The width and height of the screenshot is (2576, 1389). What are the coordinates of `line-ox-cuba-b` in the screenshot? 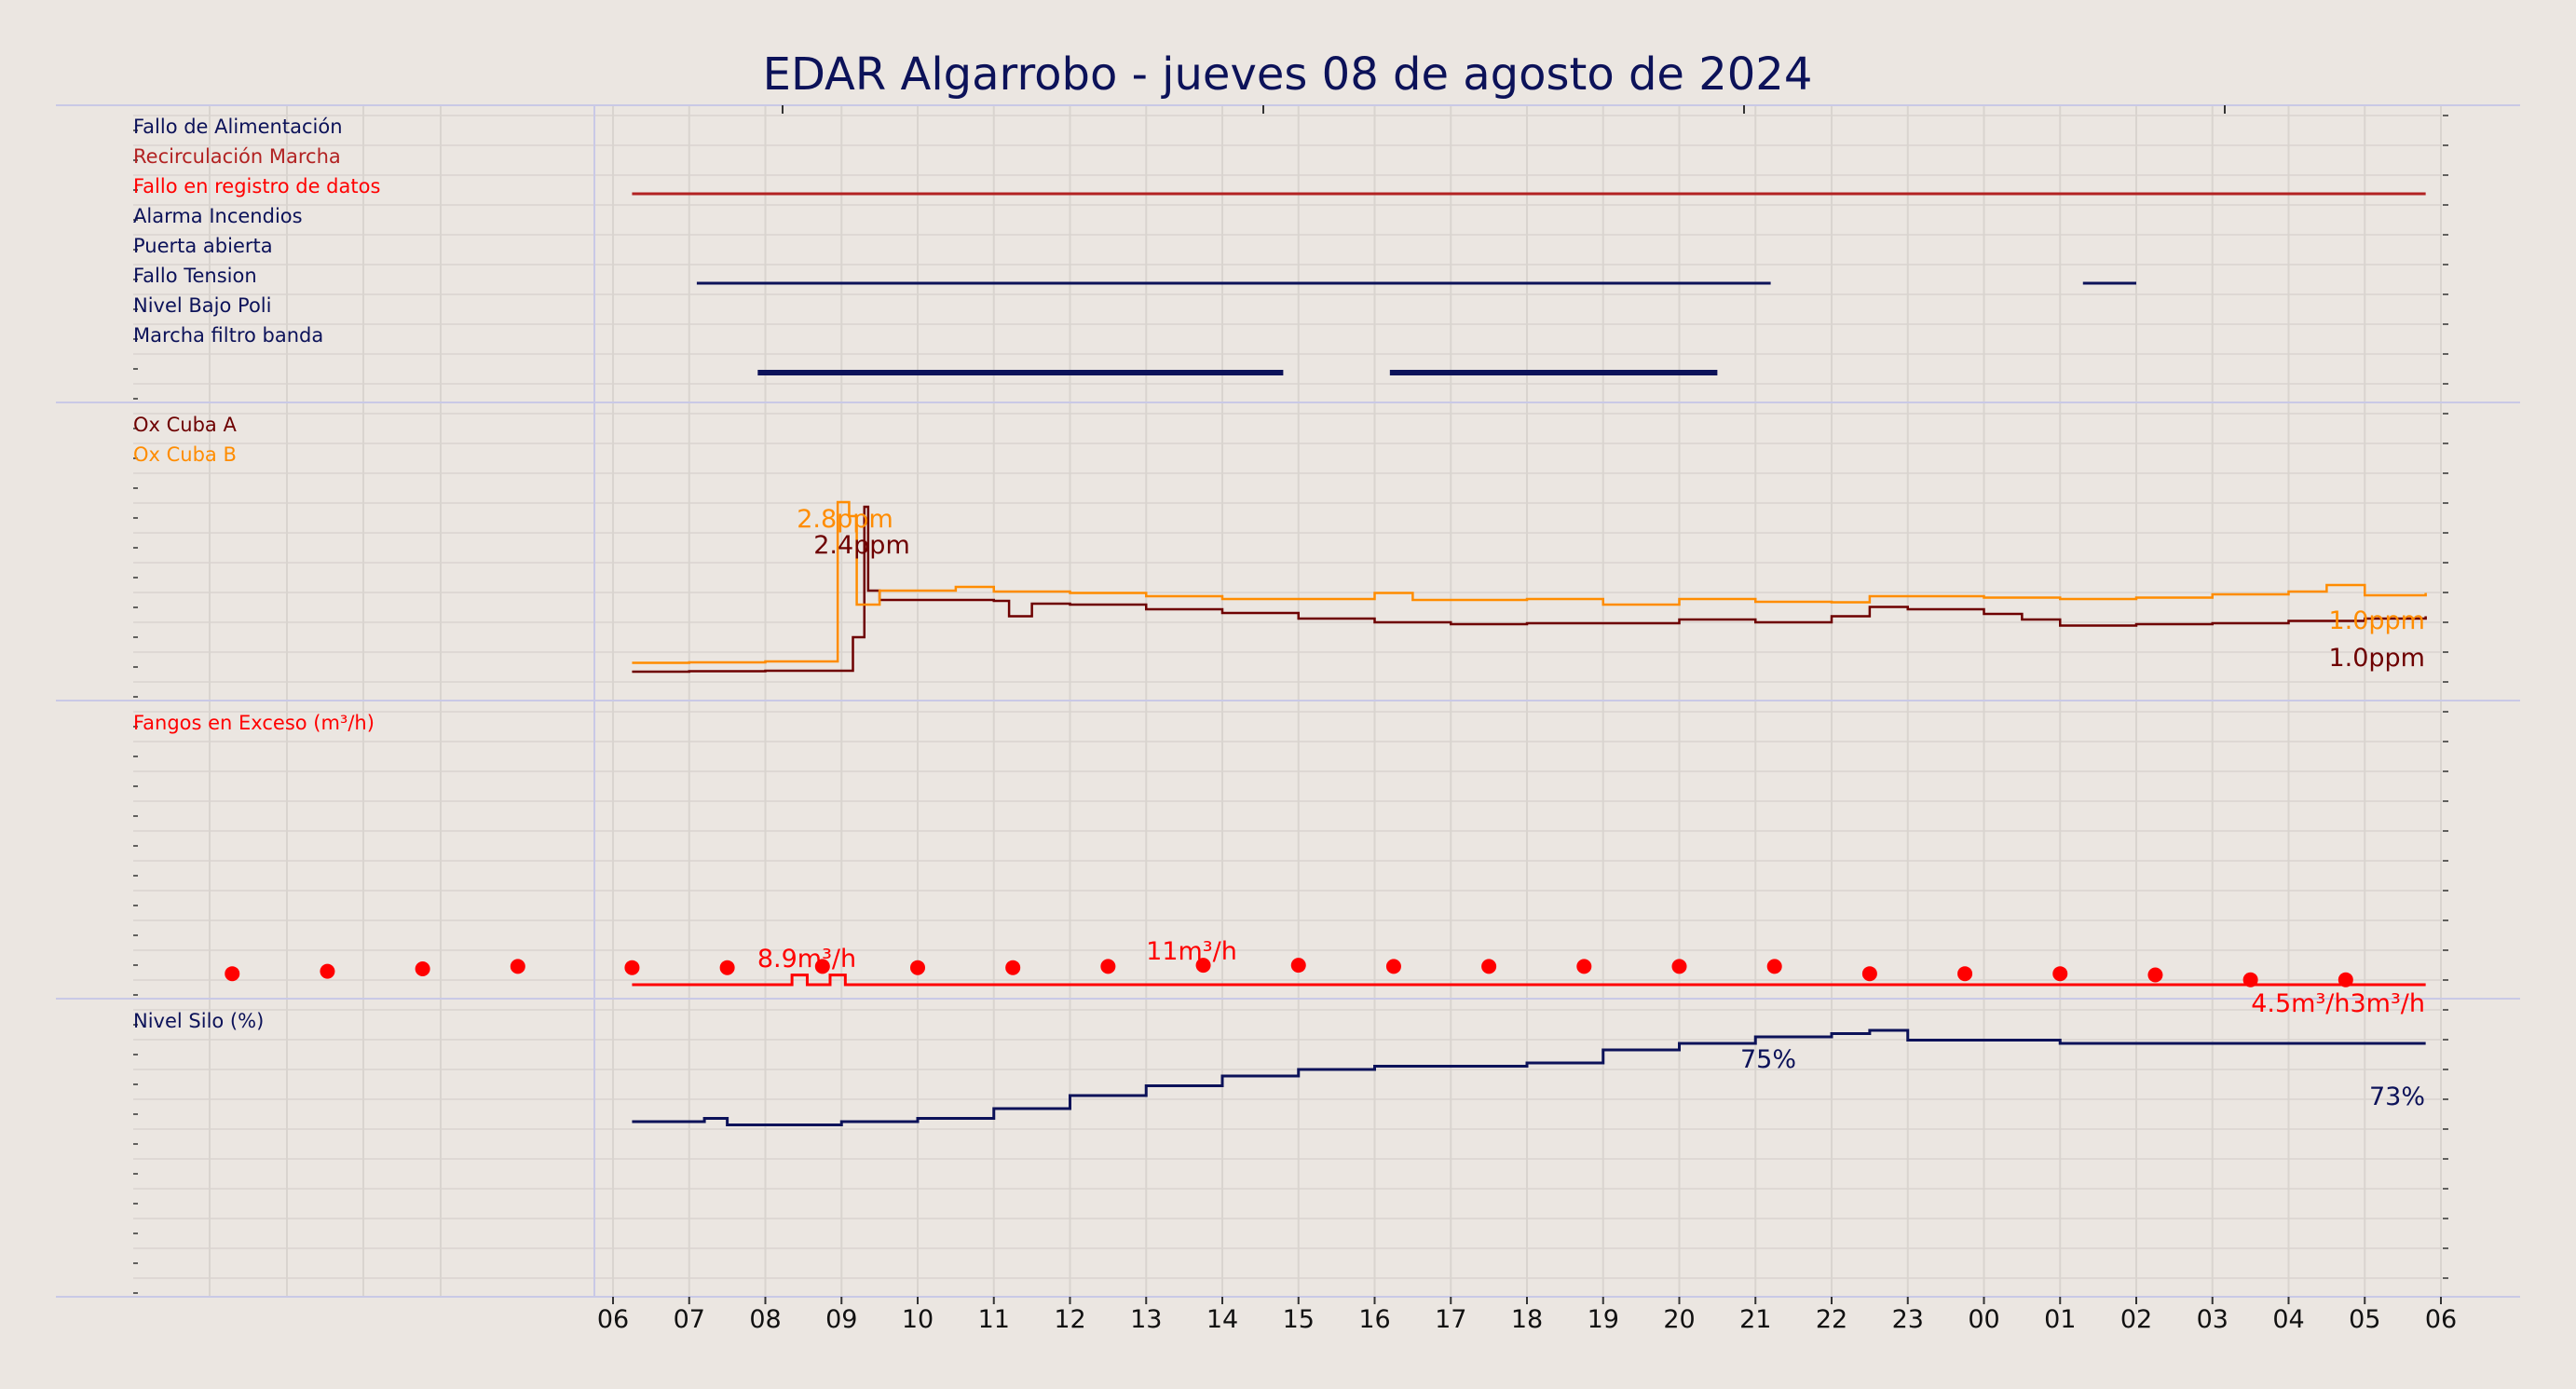 It's located at (1529, 582).